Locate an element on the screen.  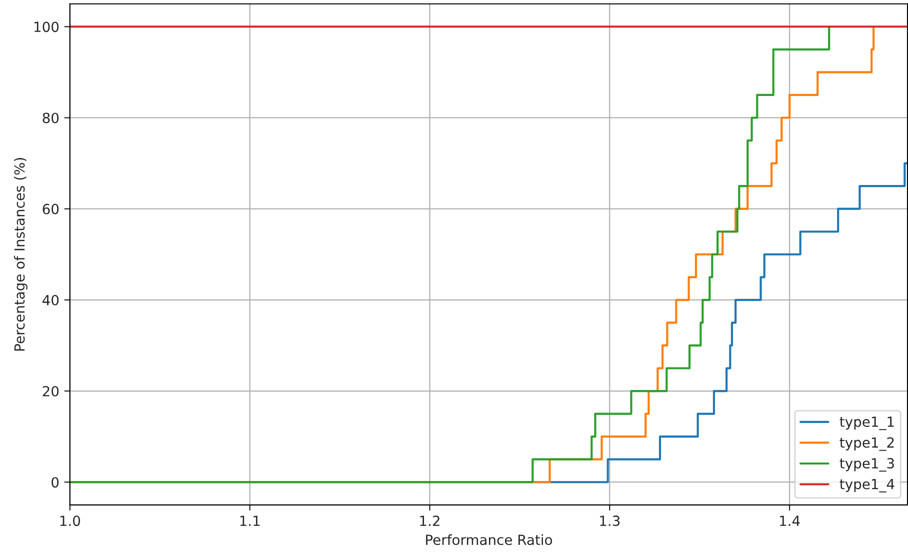
x-tick-label: 1.3 is located at coordinates (610, 521).